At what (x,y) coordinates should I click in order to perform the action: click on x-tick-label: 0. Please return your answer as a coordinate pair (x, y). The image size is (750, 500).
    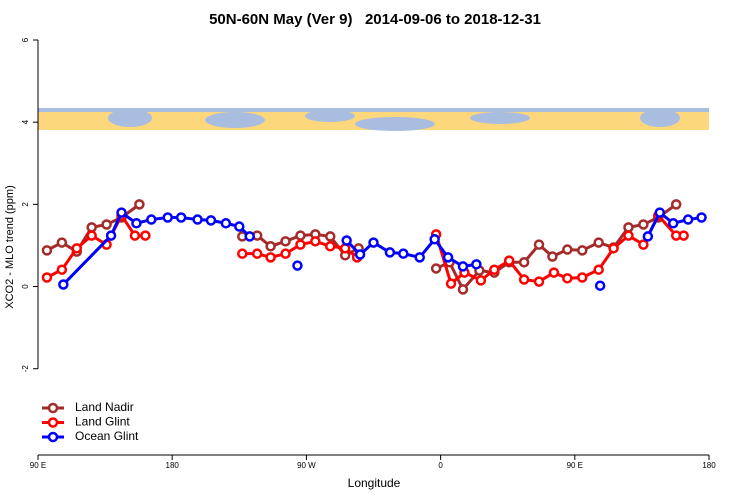
    Looking at the image, I should click on (440, 465).